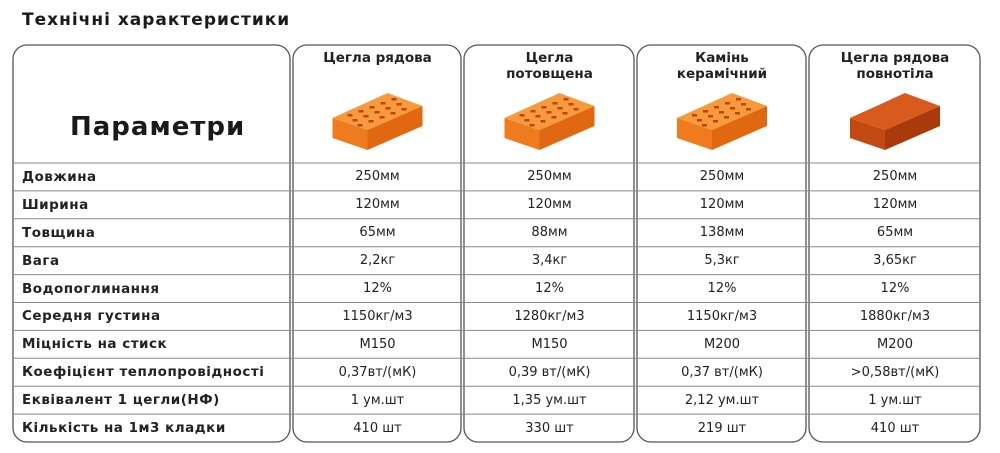  I want to click on cell-value: 3,4кг, so click(549, 261).